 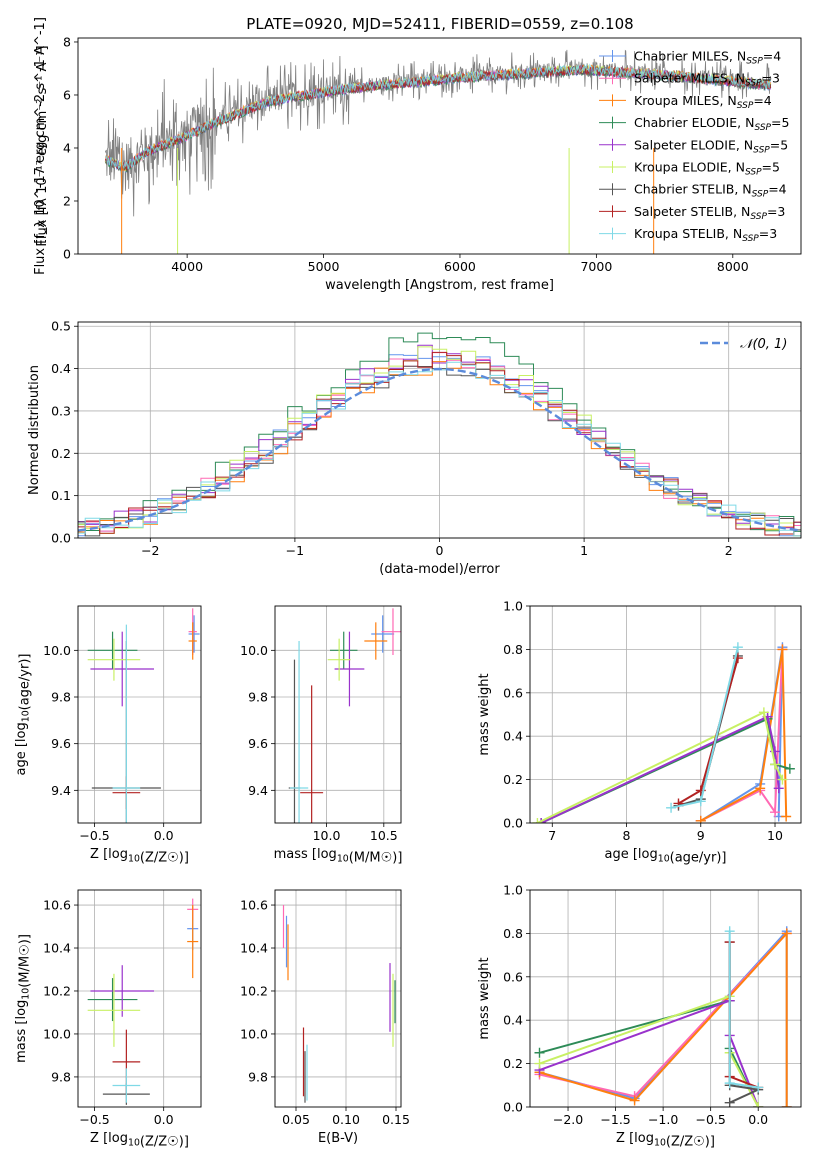 I want to click on legend-entry: Kroupa ELODIE, NSSP=5, so click(x=707, y=169).